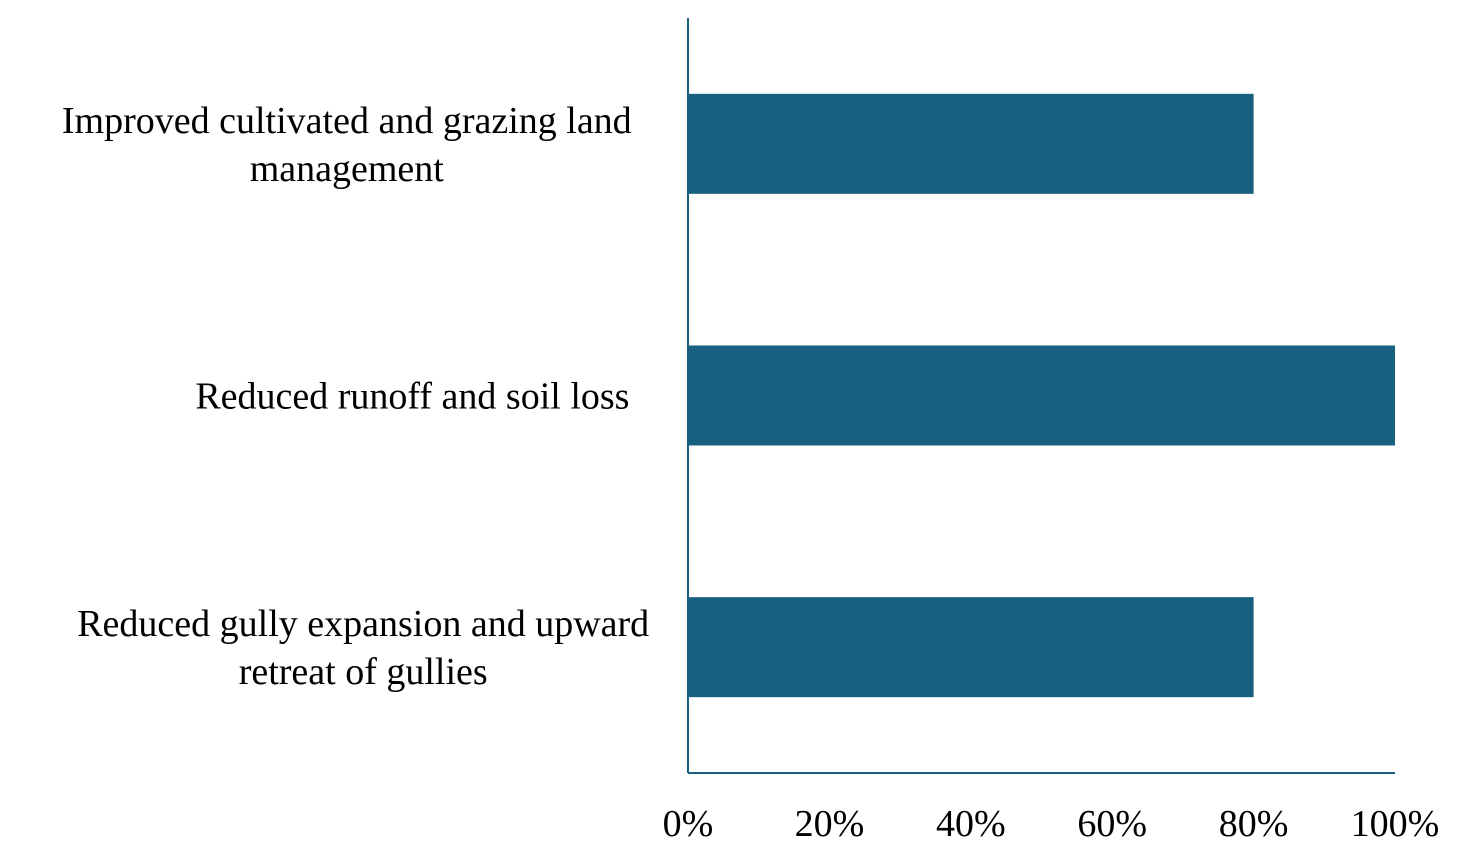 The height and width of the screenshot is (854, 1461). Describe the element at coordinates (1112, 824) in the screenshot. I see `x-tick-label: 60%` at that location.